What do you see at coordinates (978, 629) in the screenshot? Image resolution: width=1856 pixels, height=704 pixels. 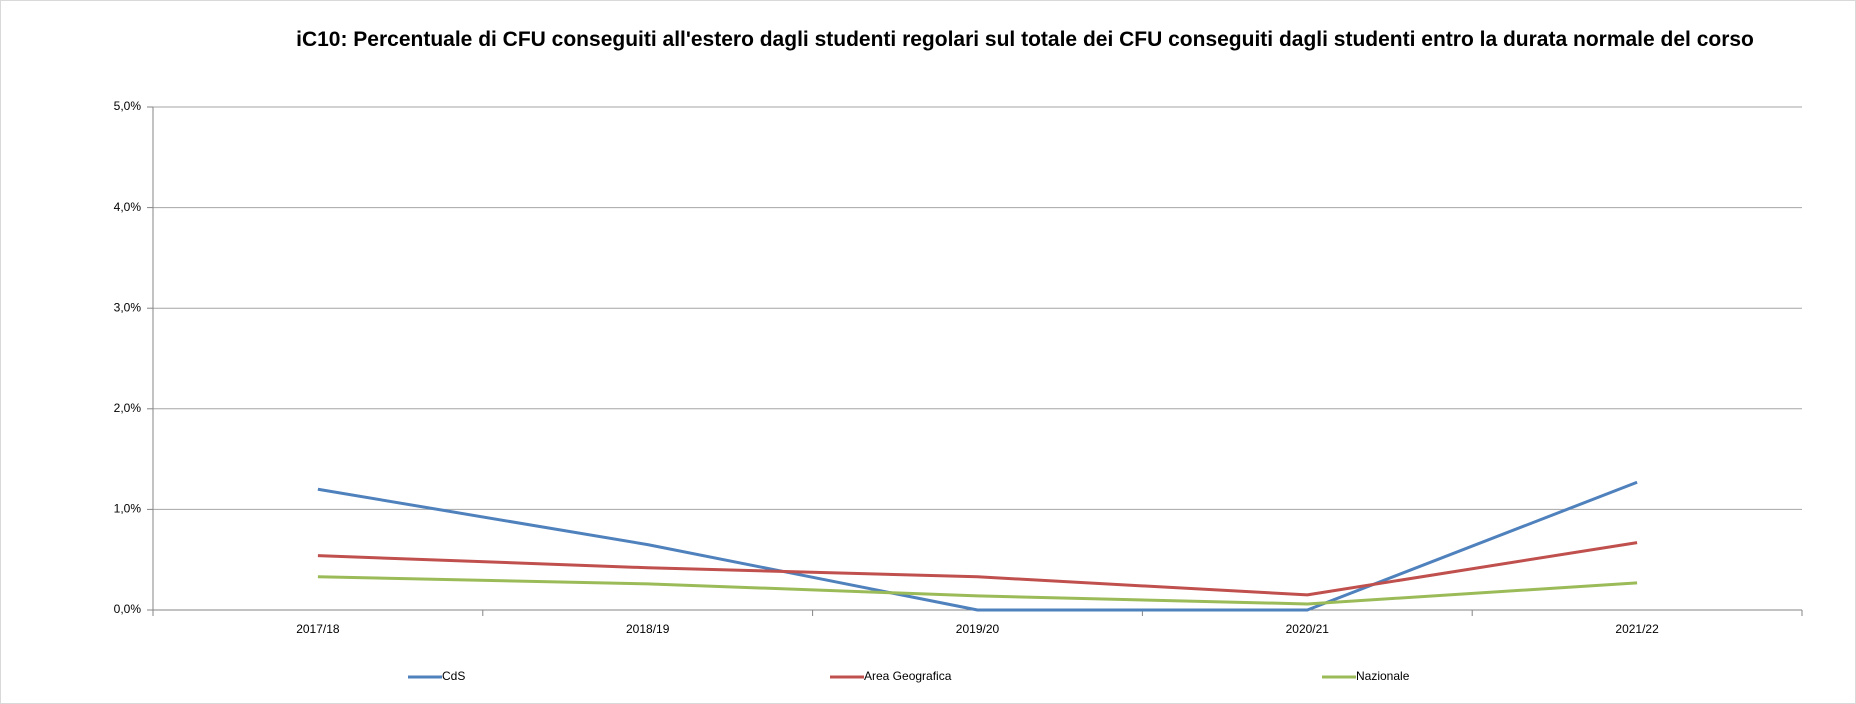 I see `x-tick-label: 2019/20` at bounding box center [978, 629].